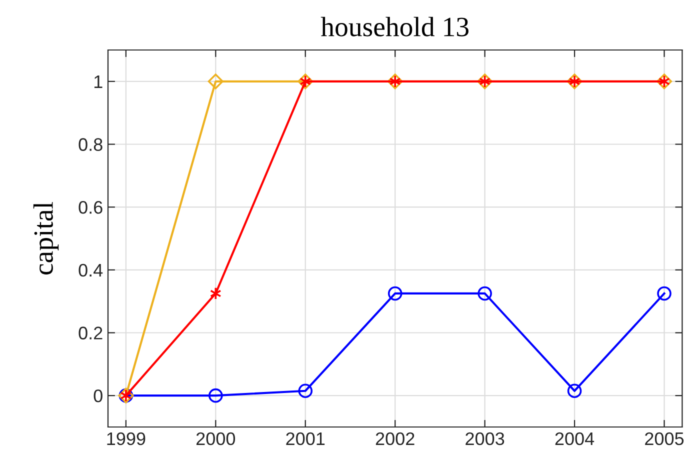 The width and height of the screenshot is (687, 464). Describe the element at coordinates (395, 439) in the screenshot. I see `x-tick-label: 2002` at that location.